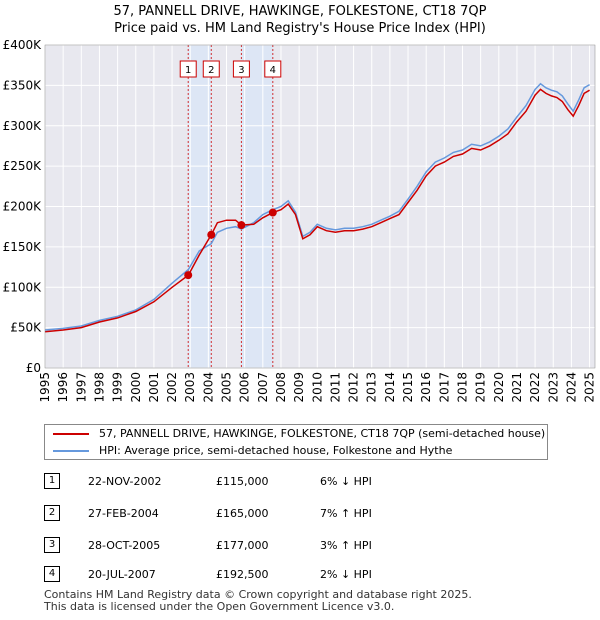 The image size is (600, 620). What do you see at coordinates (242, 481) in the screenshot?
I see `transaction-price: £115,000` at bounding box center [242, 481].